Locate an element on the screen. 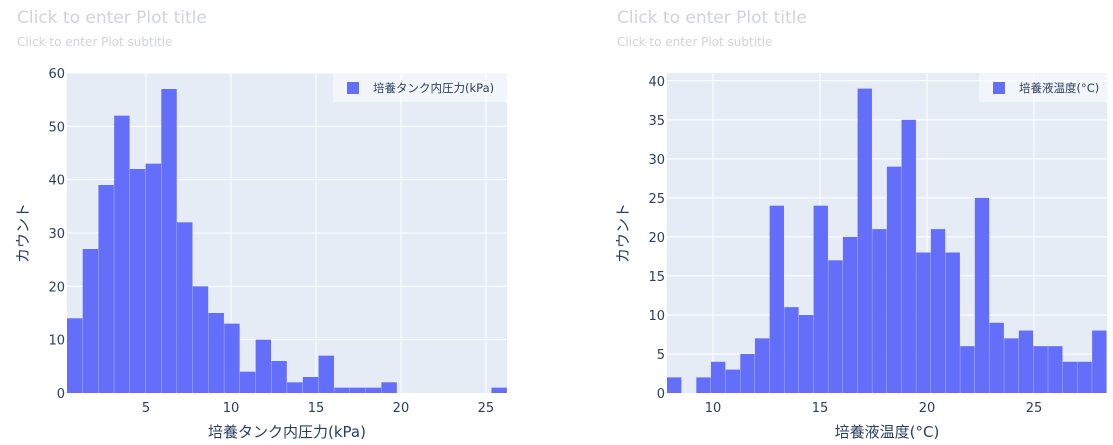  y-tick-label: 15 is located at coordinates (656, 277).